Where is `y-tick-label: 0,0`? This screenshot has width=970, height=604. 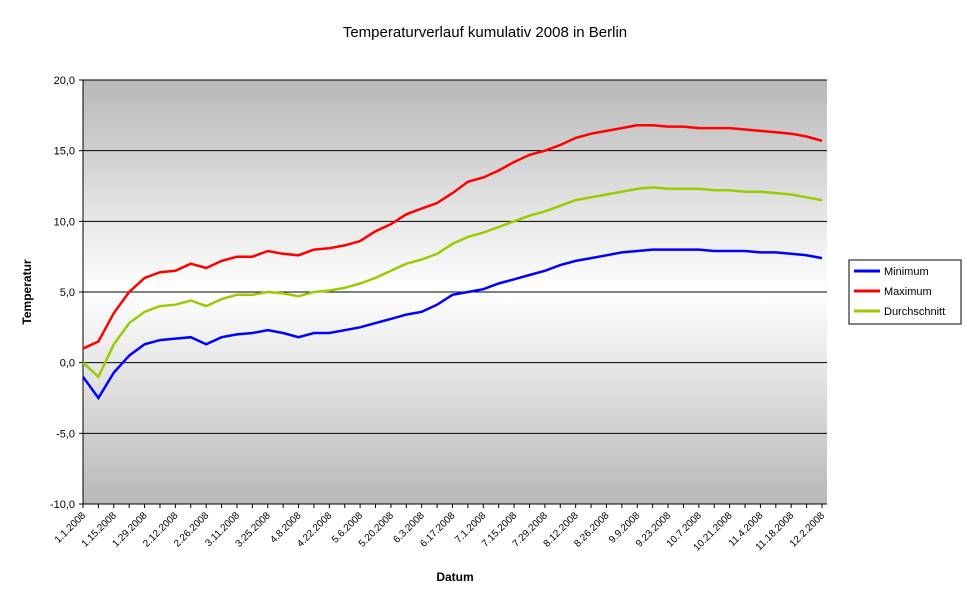 y-tick-label: 0,0 is located at coordinates (67, 364).